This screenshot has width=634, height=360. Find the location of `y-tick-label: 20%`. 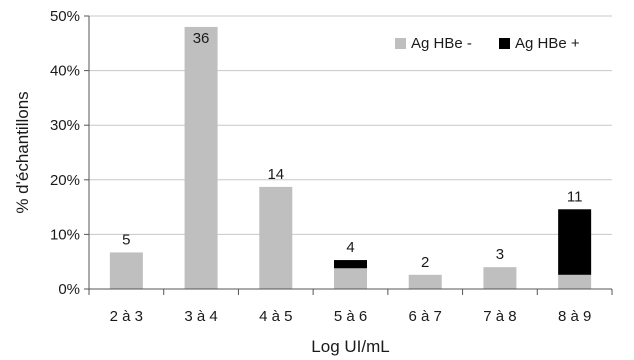

y-tick-label: 20% is located at coordinates (65, 180).